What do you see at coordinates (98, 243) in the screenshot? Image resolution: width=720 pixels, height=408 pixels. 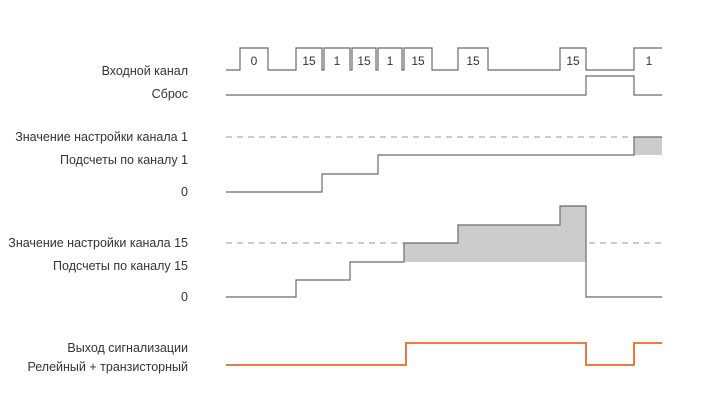 I see `label-setpoint-ch15: Значение настройки канала 15` at bounding box center [98, 243].